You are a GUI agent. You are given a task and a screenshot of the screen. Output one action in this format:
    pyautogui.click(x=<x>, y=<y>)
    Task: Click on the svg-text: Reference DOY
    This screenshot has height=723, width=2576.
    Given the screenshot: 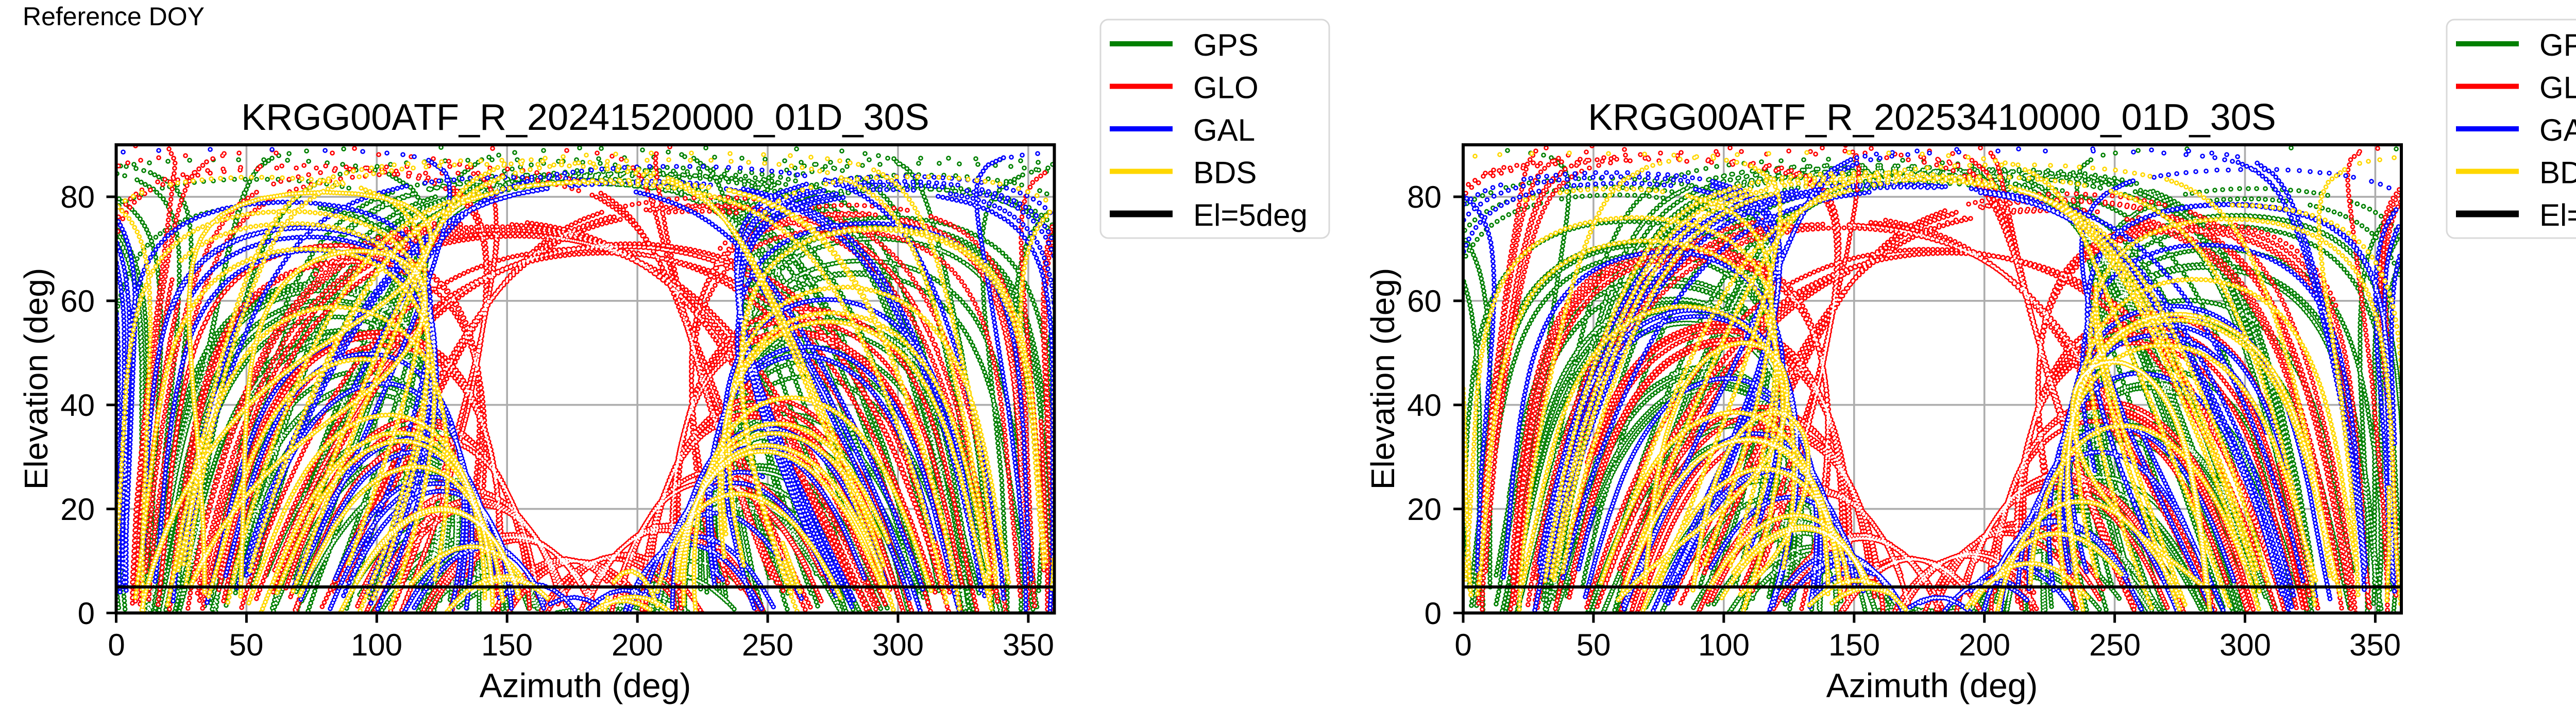 What is the action you would take?
    pyautogui.click(x=114, y=16)
    